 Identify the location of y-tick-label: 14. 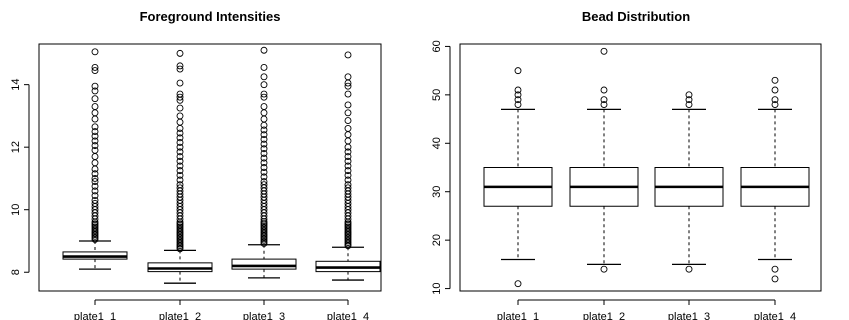
(16, 85).